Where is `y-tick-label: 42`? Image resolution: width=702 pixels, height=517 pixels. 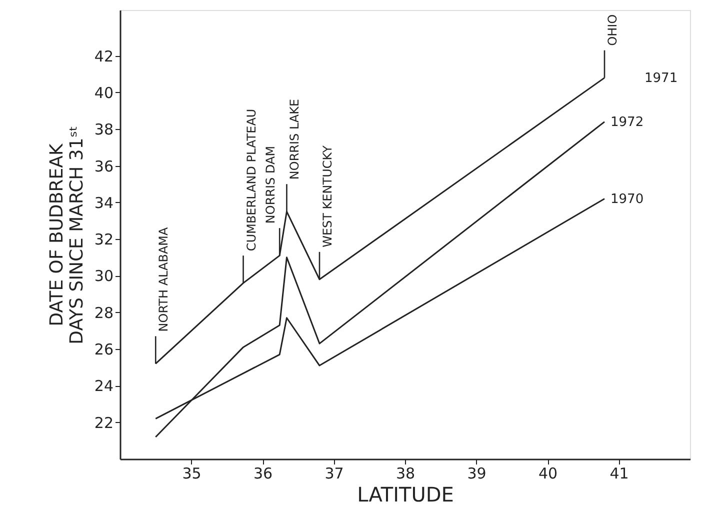
y-tick-label: 42 is located at coordinates (104, 56).